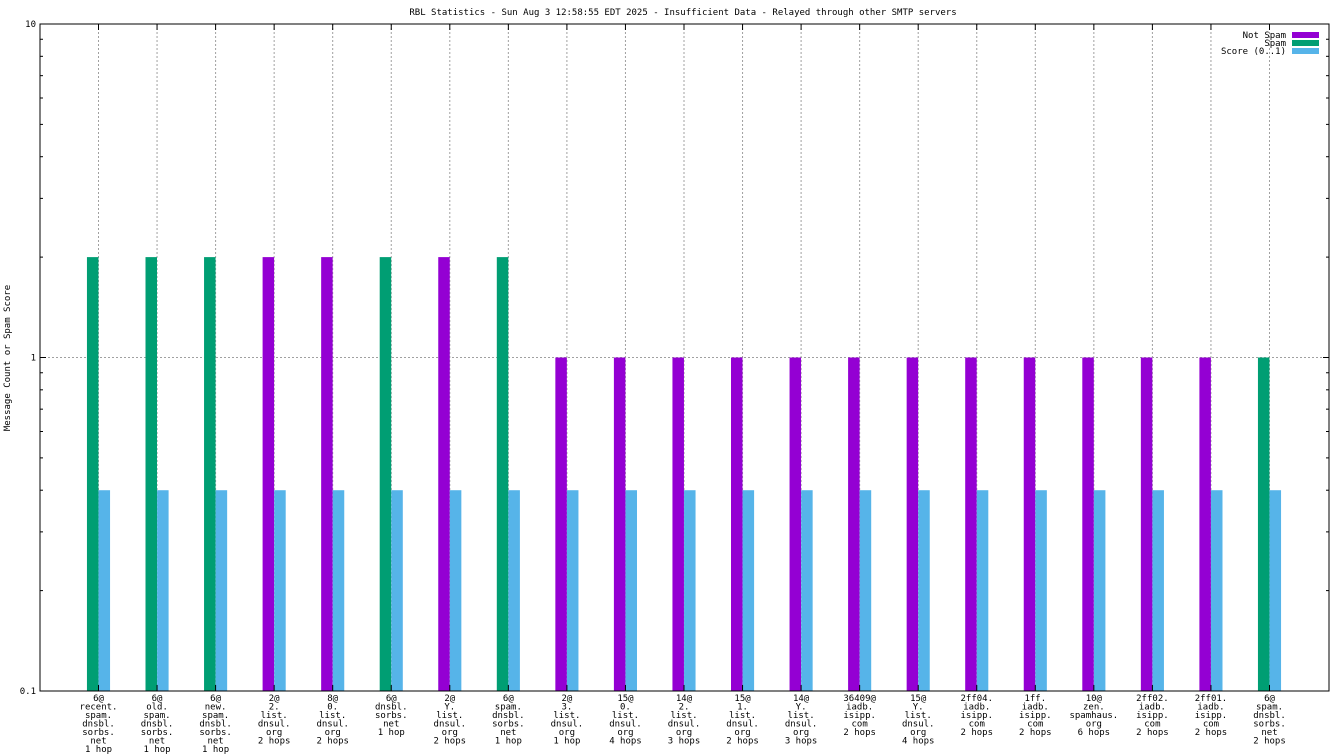 The image size is (1344, 756). What do you see at coordinates (859, 699) in the screenshot?
I see `x-category-label-line: 36409@` at bounding box center [859, 699].